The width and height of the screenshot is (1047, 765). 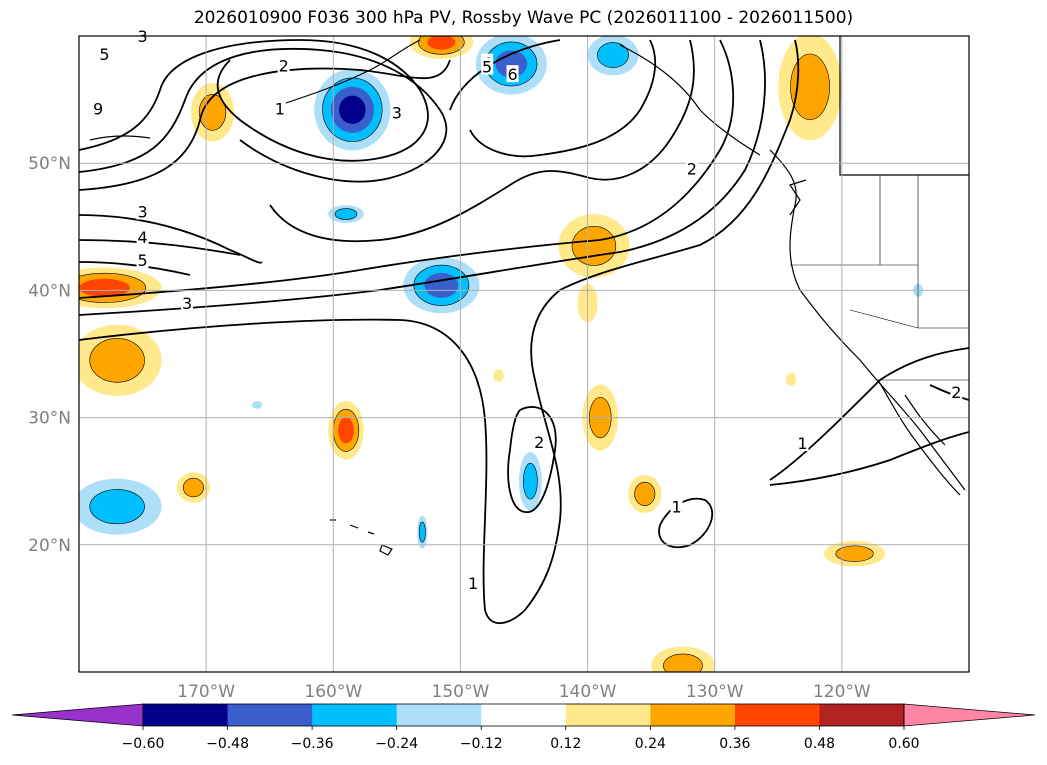 I want to click on contour-label: 9, so click(x=98, y=109).